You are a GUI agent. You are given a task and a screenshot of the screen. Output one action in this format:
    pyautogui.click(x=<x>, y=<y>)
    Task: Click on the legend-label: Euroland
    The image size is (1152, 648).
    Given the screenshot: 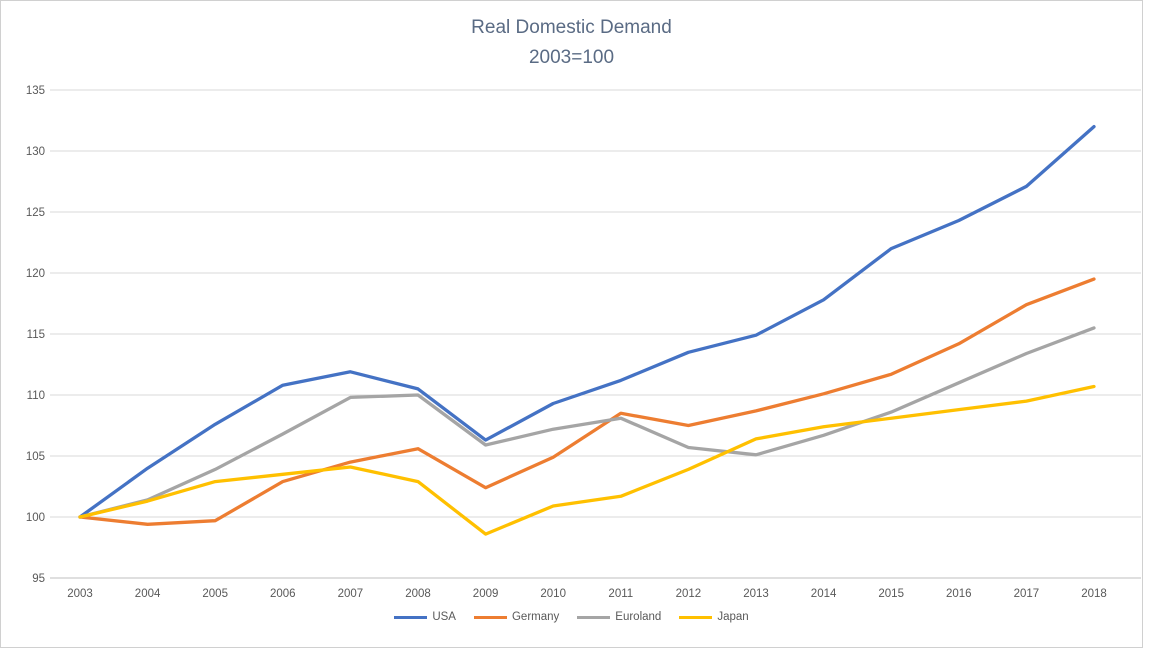 What is the action you would take?
    pyautogui.click(x=638, y=617)
    